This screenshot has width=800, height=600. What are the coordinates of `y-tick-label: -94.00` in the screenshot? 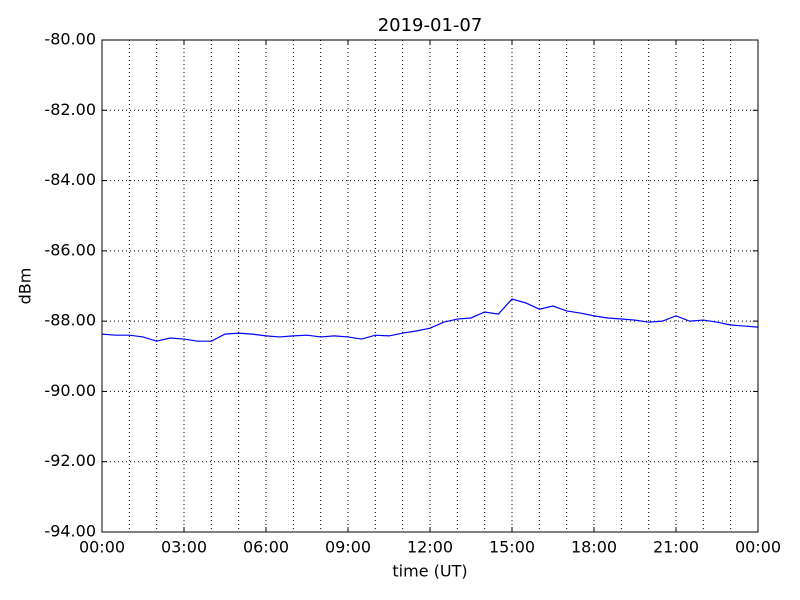 It's located at (70, 531).